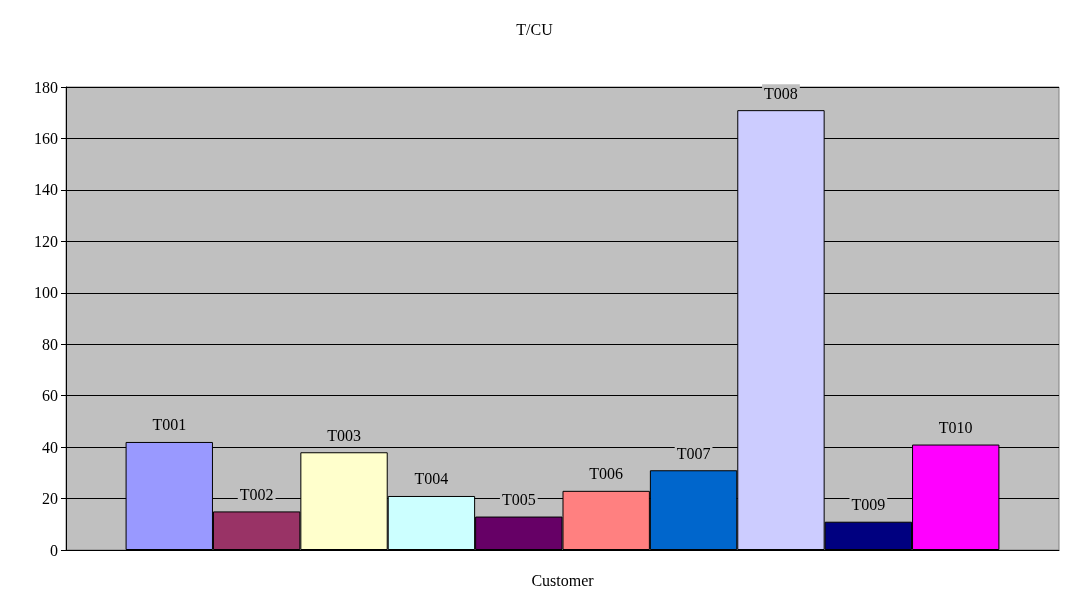 The height and width of the screenshot is (601, 1069). What do you see at coordinates (518, 500) in the screenshot?
I see `series-label: T005` at bounding box center [518, 500].